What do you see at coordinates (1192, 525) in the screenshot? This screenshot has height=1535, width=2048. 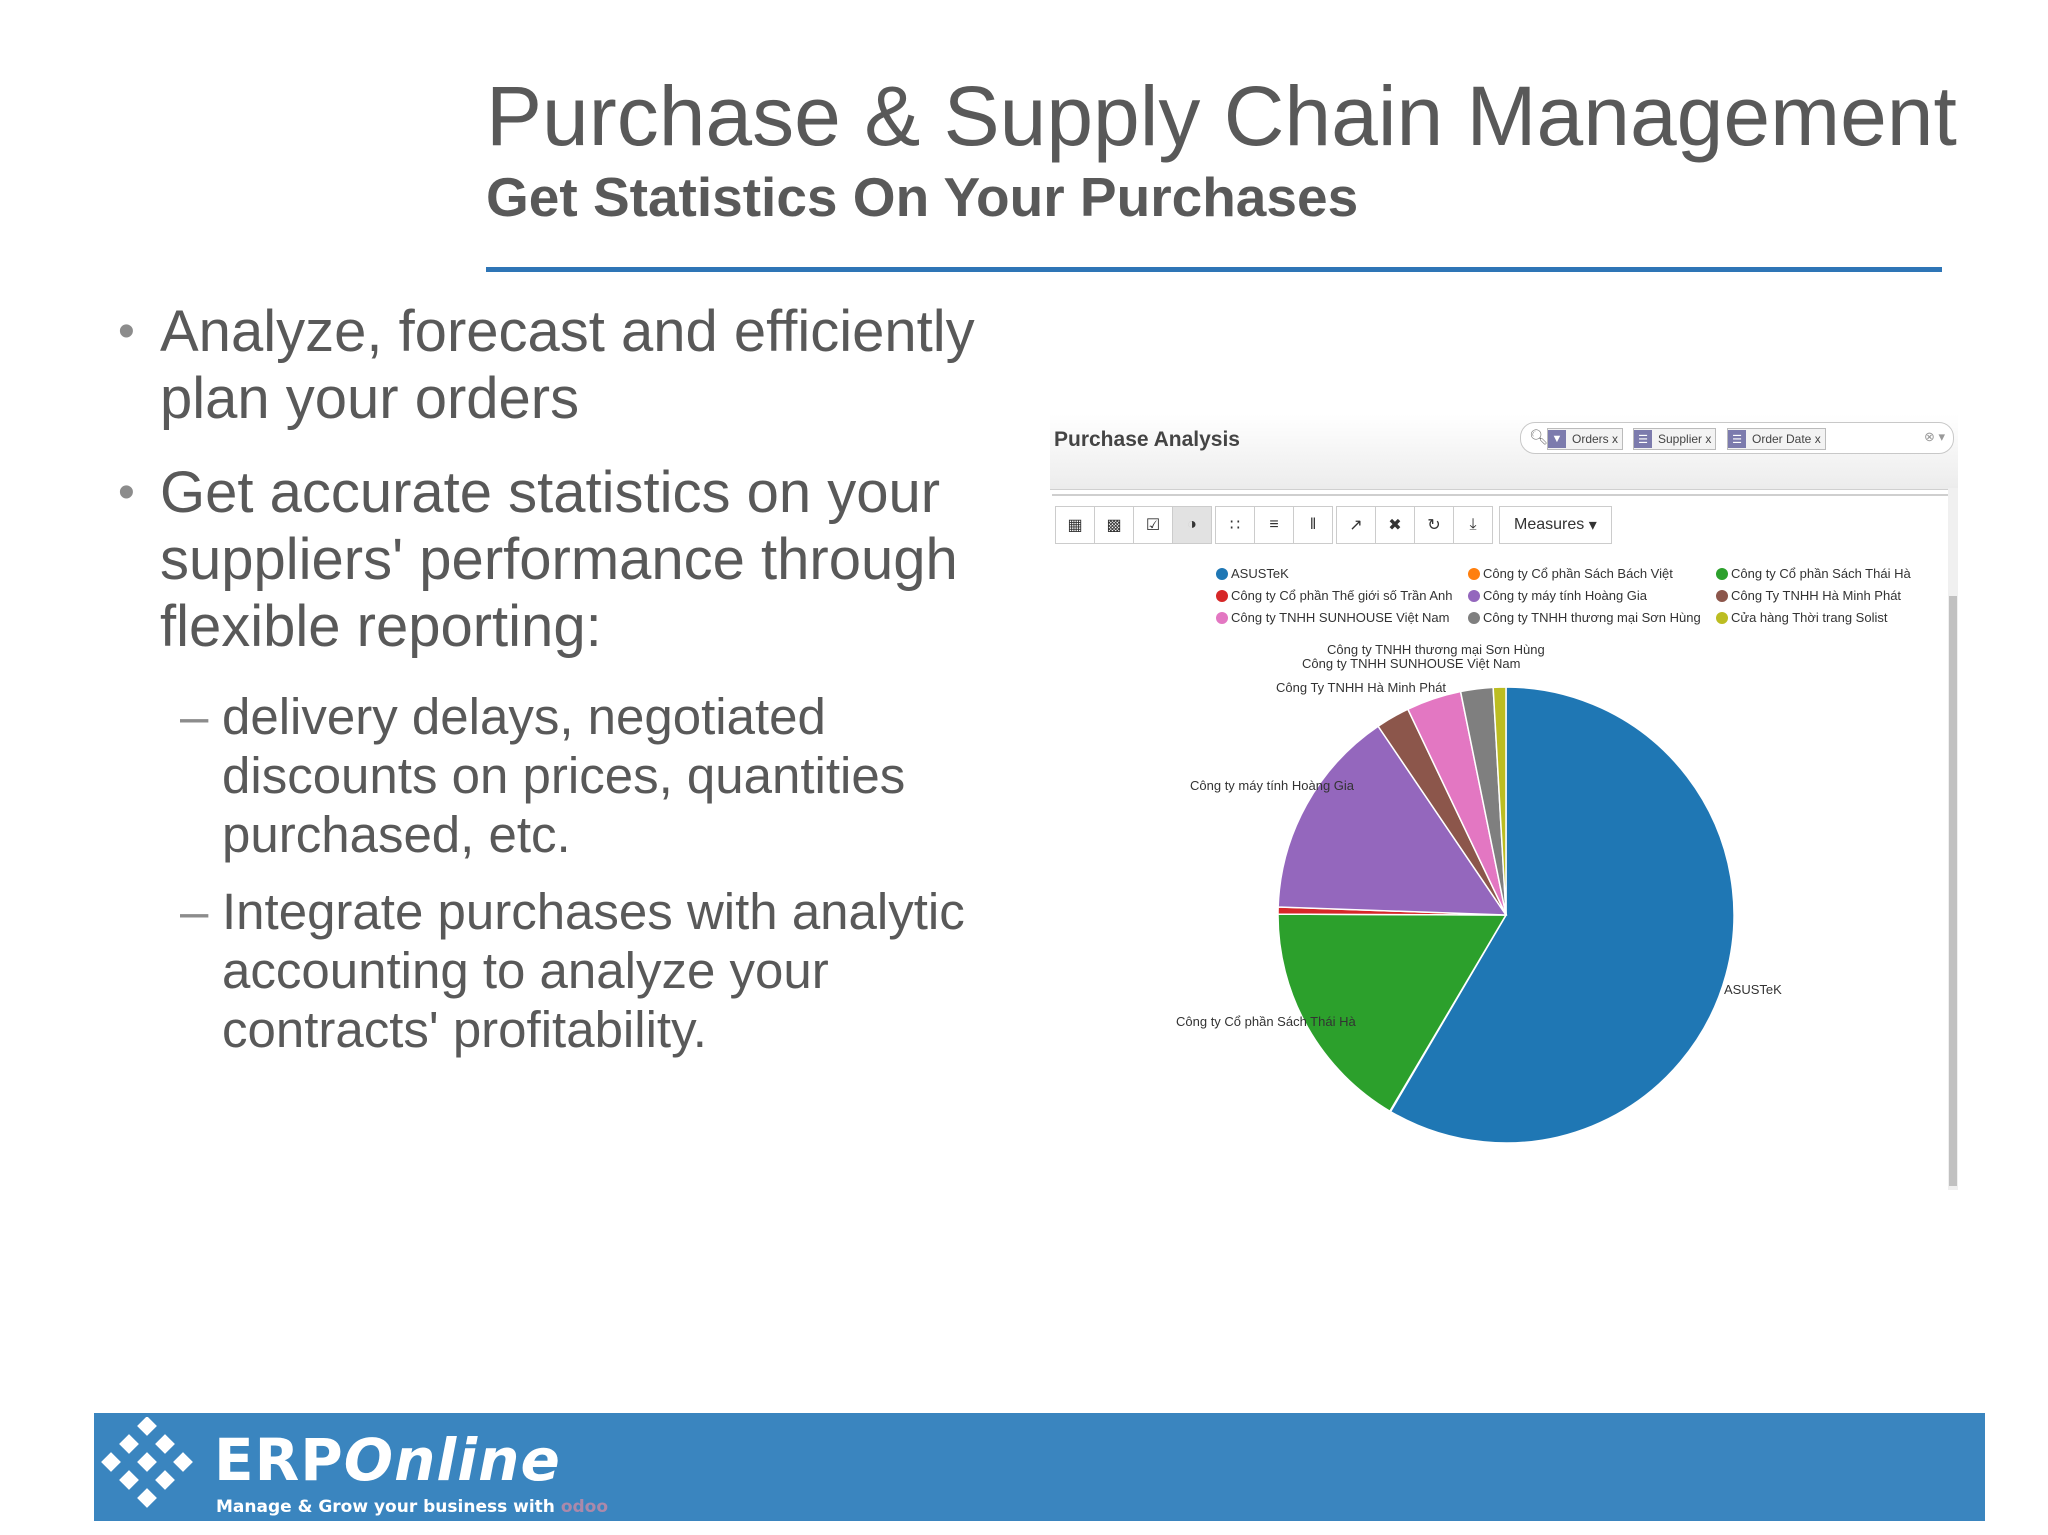 I see `pie-chart-icon: ◑` at bounding box center [1192, 525].